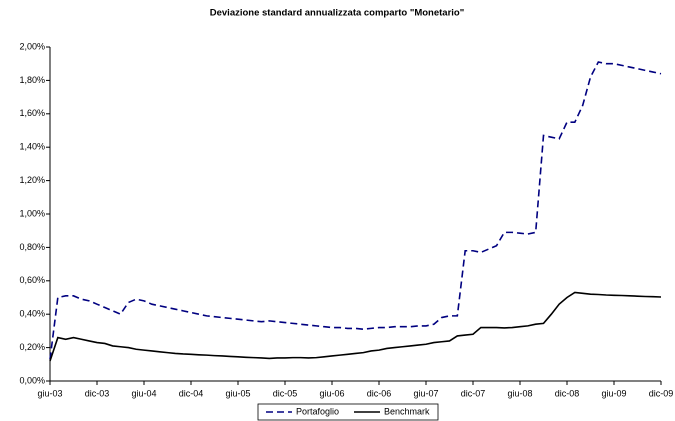 The width and height of the screenshot is (675, 421). I want to click on x-tick-label: dic-03, so click(97, 393).